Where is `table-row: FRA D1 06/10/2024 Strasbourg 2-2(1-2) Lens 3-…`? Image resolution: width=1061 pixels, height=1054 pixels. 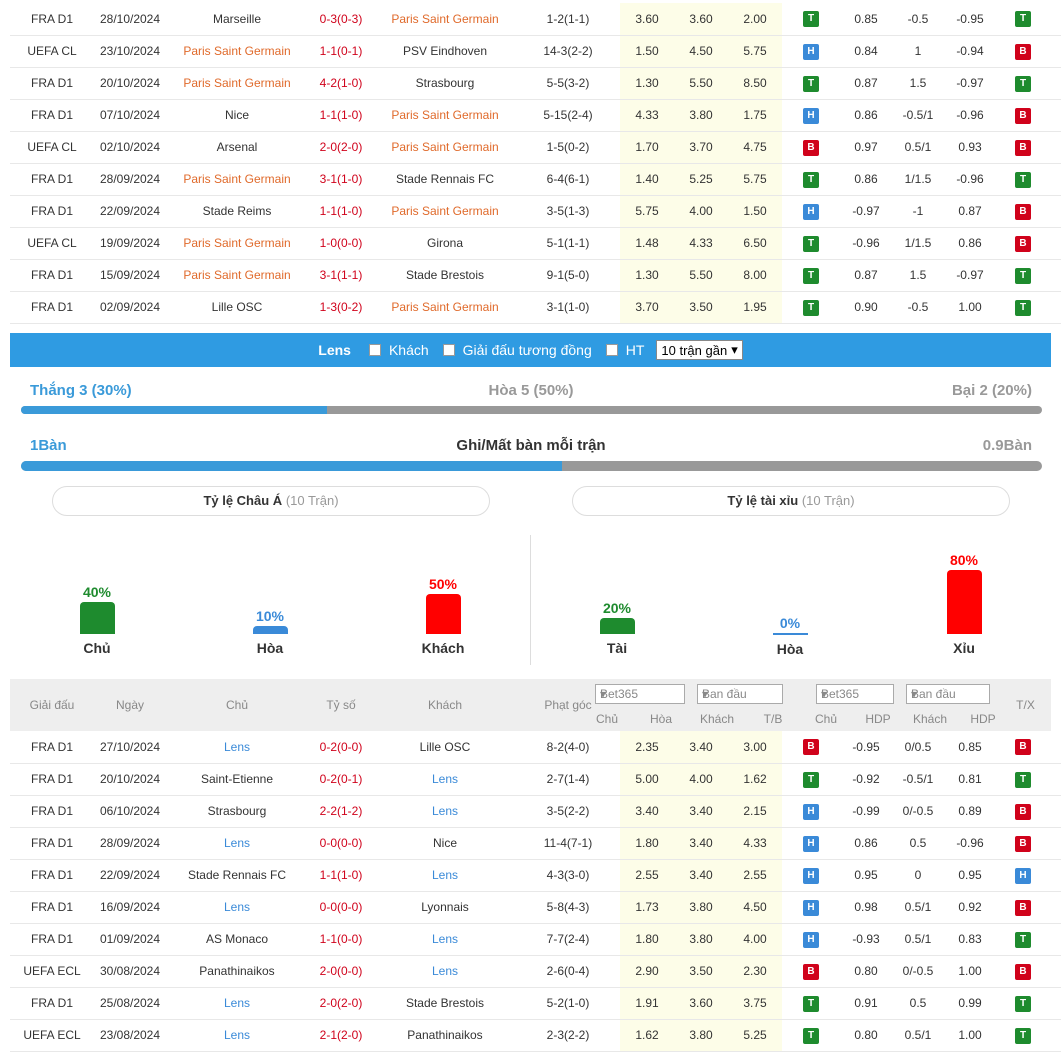
table-row: FRA D1 06/10/2024 Strasbourg 2-2(1-2) Lens 3-… is located at coordinates (535, 811).